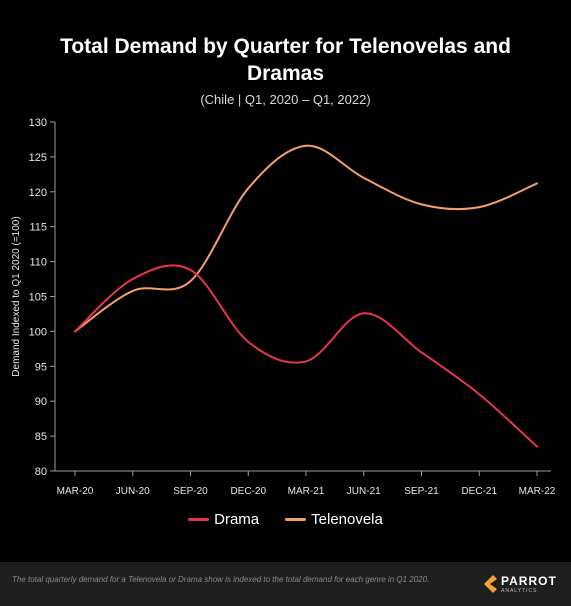 The image size is (571, 606). What do you see at coordinates (38, 298) in the screenshot?
I see `y-tick-label: 105` at bounding box center [38, 298].